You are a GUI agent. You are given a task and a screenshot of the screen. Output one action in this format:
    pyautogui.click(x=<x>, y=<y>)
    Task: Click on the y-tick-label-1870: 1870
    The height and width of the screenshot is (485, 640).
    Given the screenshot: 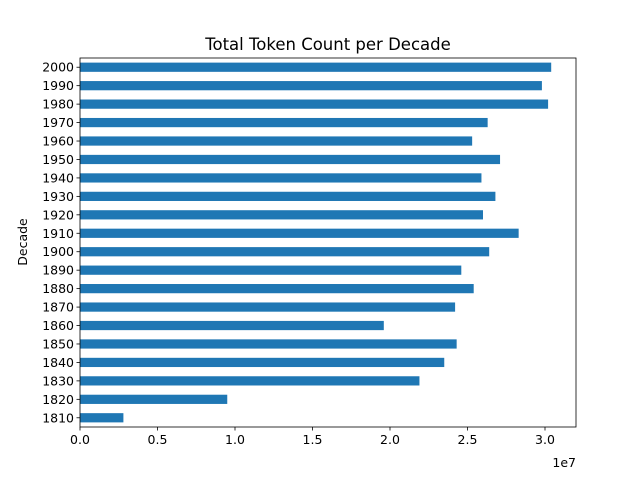 What is the action you would take?
    pyautogui.click(x=58, y=307)
    